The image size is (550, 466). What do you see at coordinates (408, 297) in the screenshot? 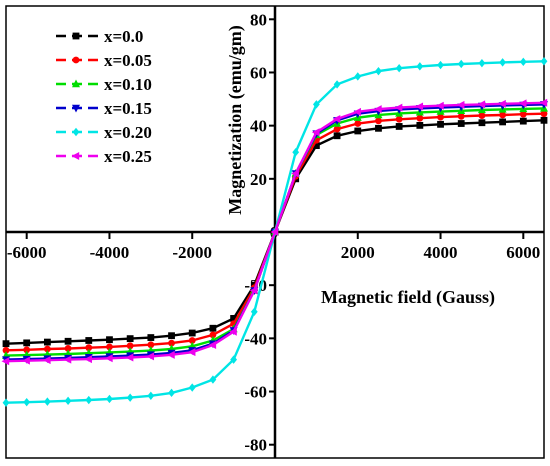
I see `x-axis-title: Magnetic field (Gauss)` at bounding box center [408, 297].